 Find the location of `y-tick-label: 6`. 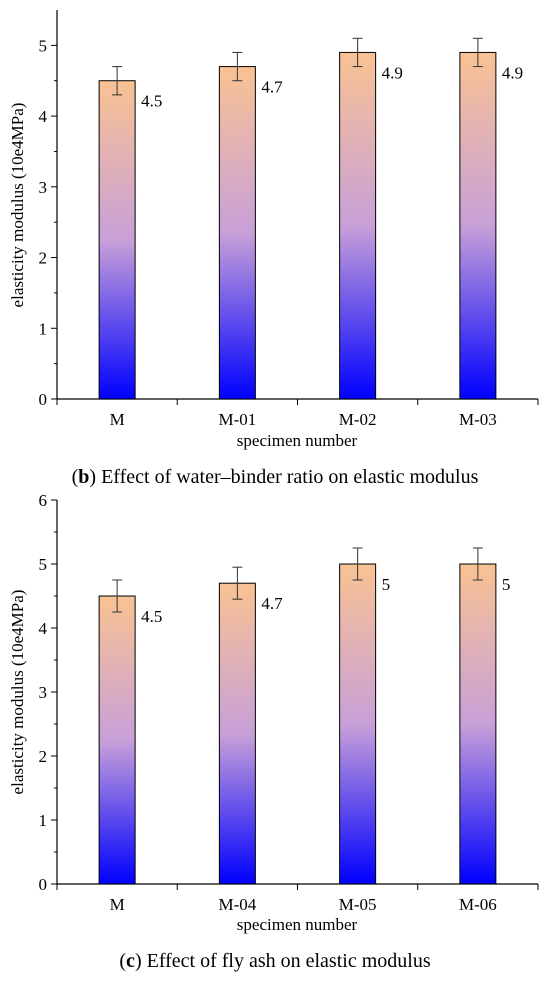

y-tick-label: 6 is located at coordinates (43, 500).